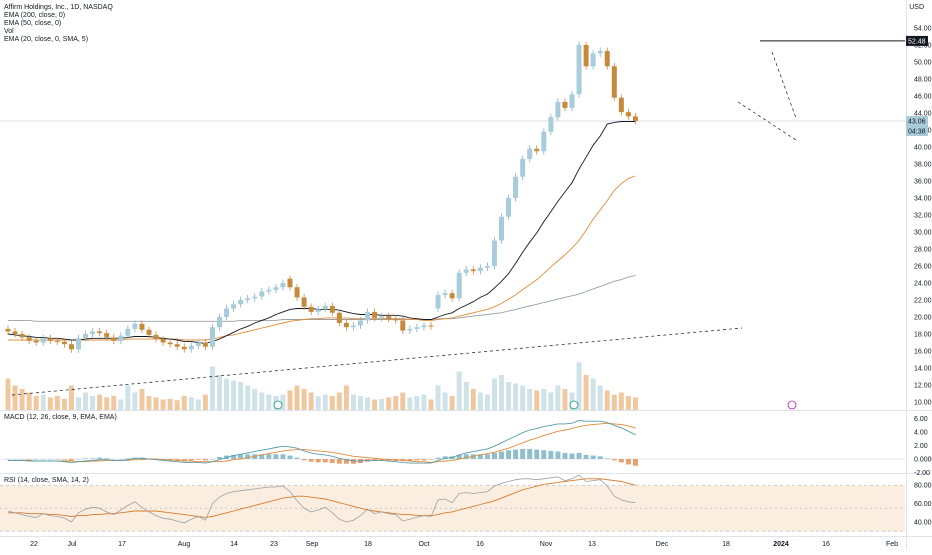 This screenshot has height=555, width=932. I want to click on high-price-tag-bg, so click(917, 40).